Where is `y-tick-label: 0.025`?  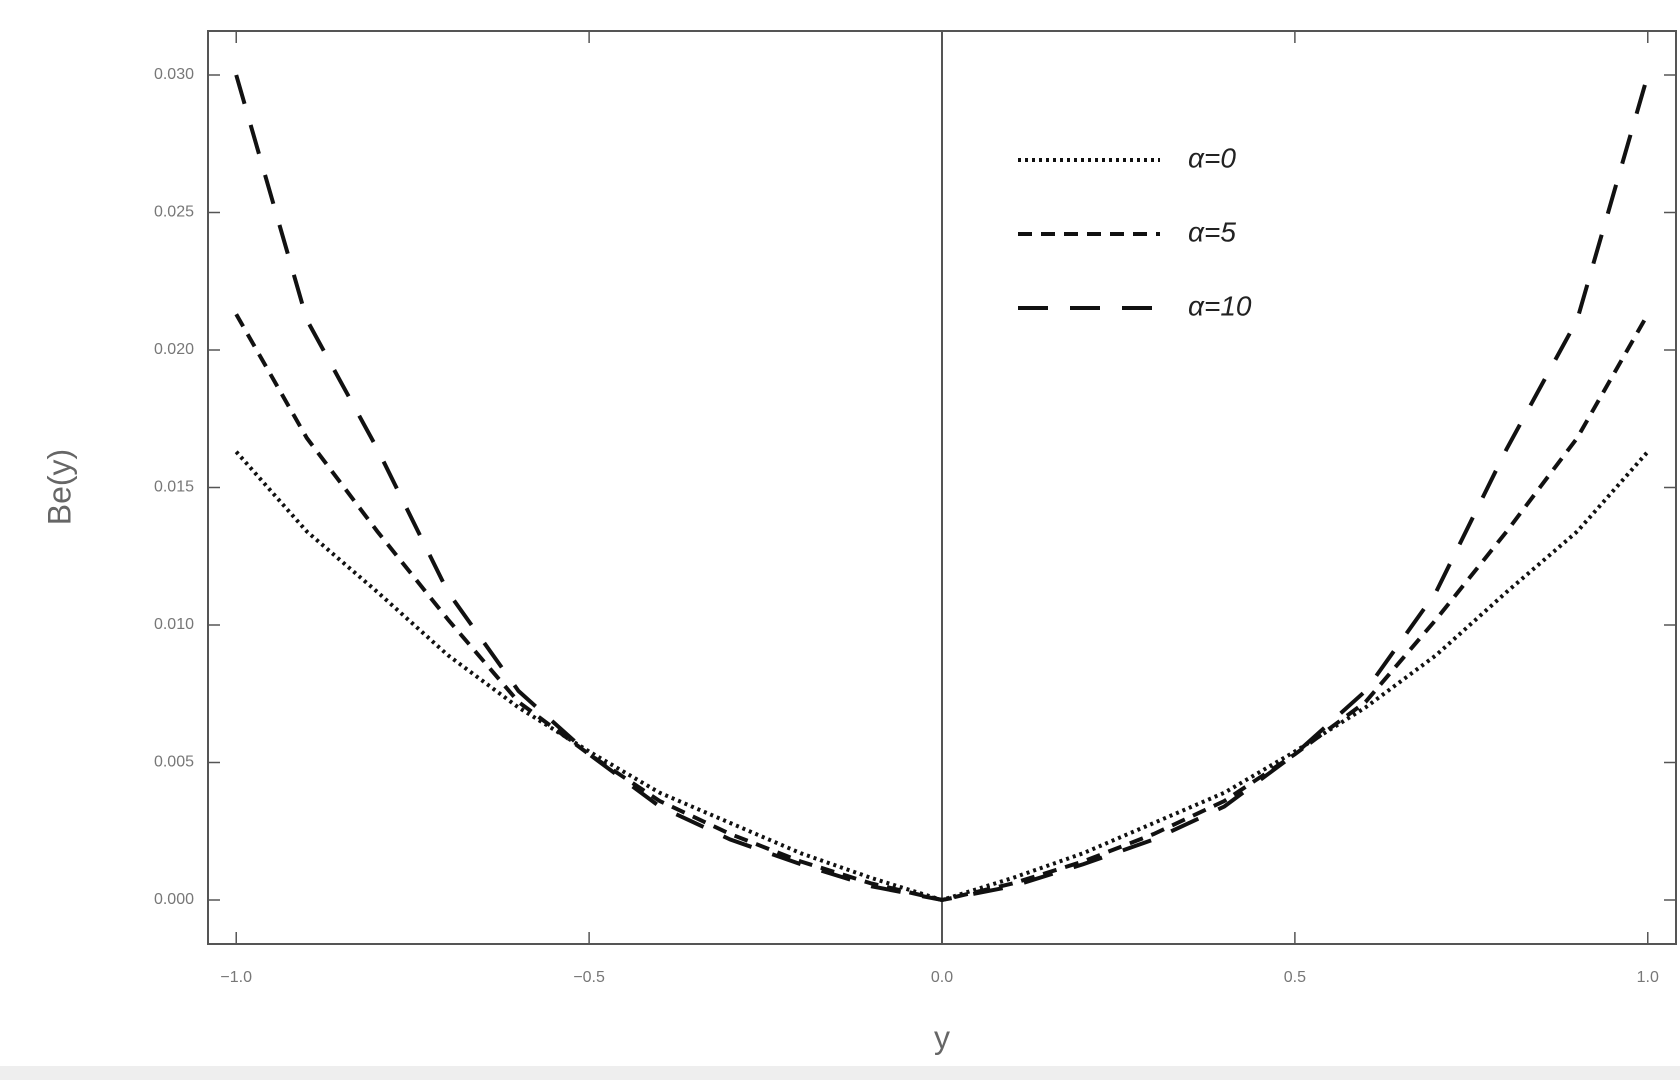 y-tick-label: 0.025 is located at coordinates (174, 212).